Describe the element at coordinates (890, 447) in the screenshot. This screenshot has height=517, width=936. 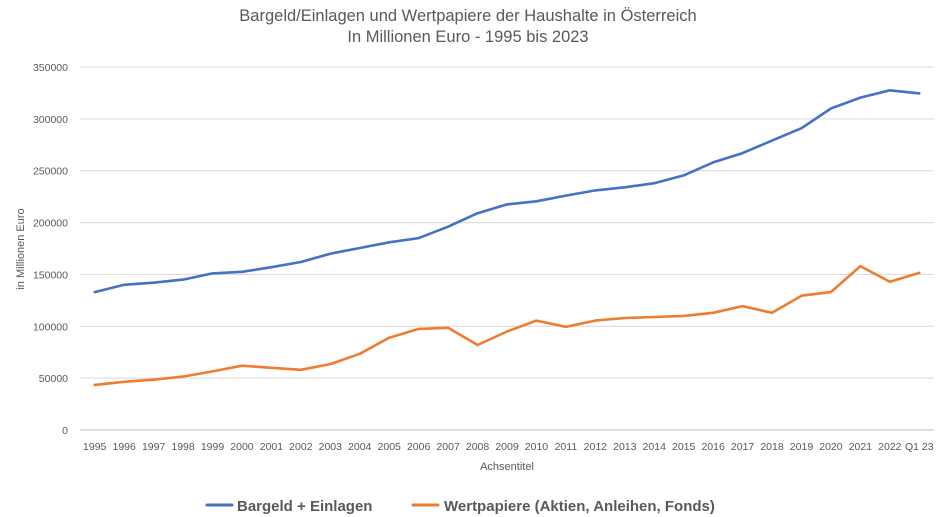
I see `x-tick-label: 2022` at that location.